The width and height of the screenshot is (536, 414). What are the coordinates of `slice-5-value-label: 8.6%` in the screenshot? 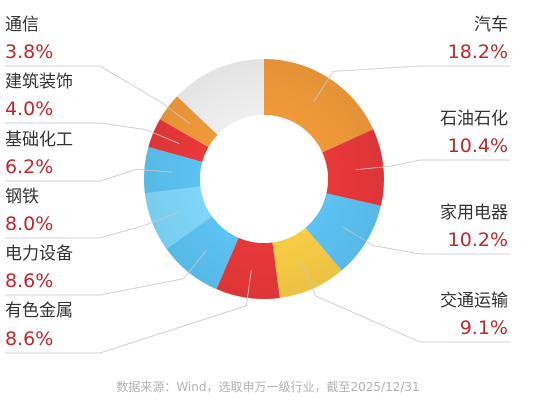 It's located at (29, 339).